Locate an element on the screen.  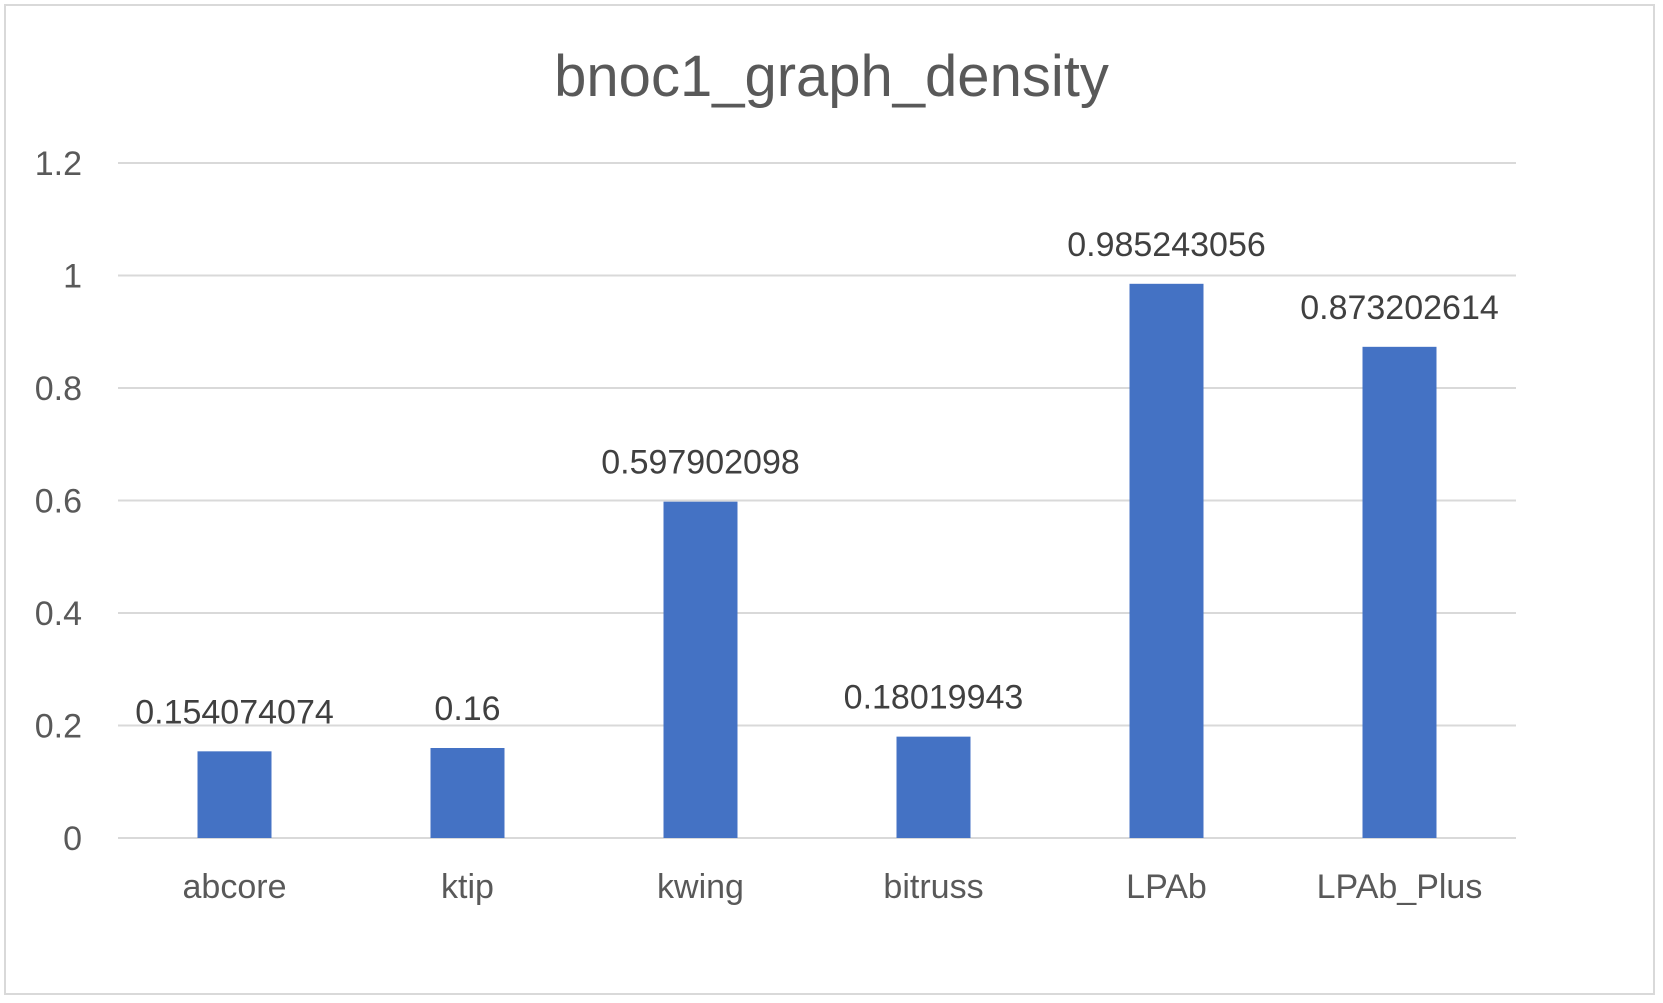
data-label: 0.873202614 is located at coordinates (1399, 308).